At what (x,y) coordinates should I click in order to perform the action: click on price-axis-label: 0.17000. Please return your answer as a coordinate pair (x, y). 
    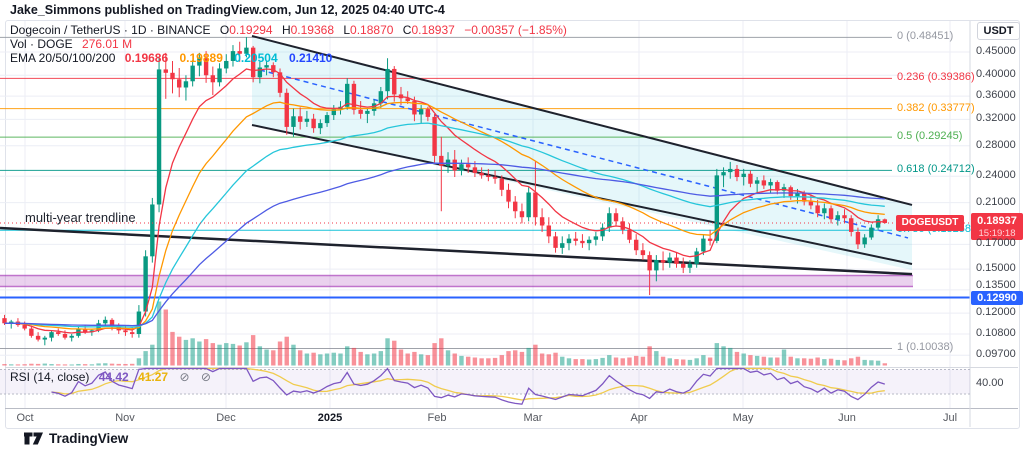
    Looking at the image, I should click on (996, 243).